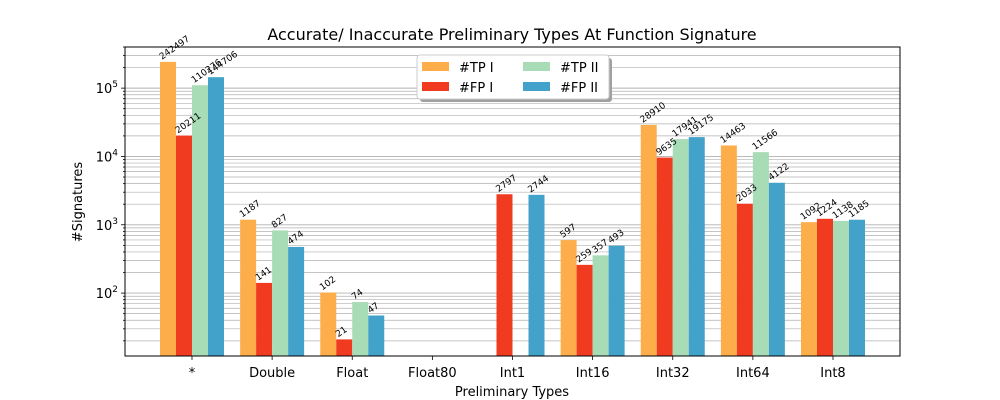  I want to click on x-tick-label: *, so click(192, 373).